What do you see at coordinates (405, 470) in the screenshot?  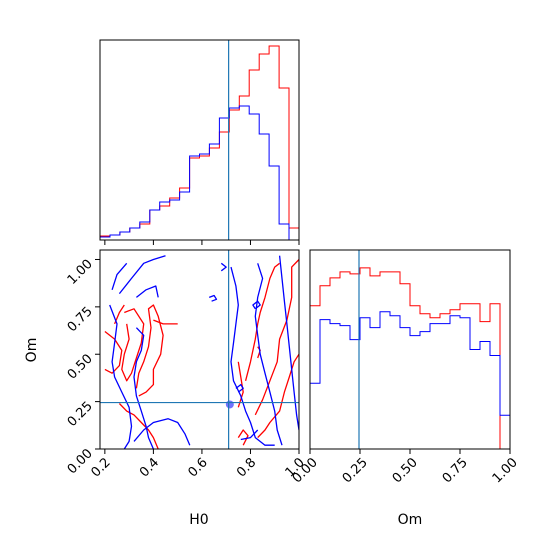 I see `om-x-tick-label-2: 0.50` at bounding box center [405, 470].